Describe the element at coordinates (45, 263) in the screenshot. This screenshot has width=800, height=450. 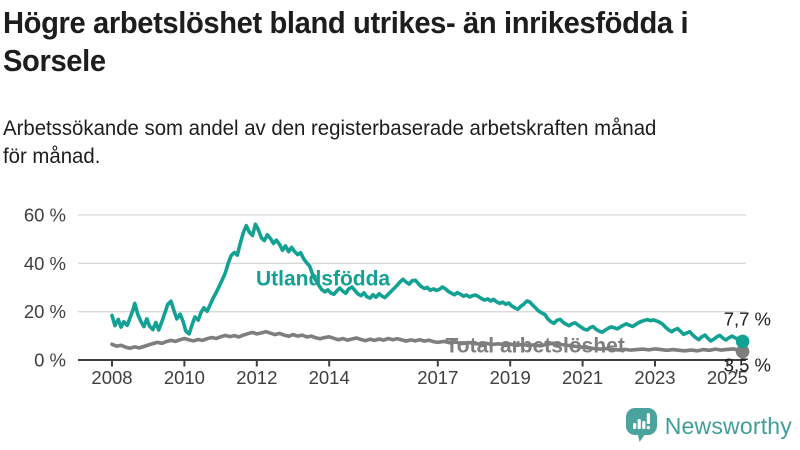
I see `y-axis-label-40: 40 %` at that location.